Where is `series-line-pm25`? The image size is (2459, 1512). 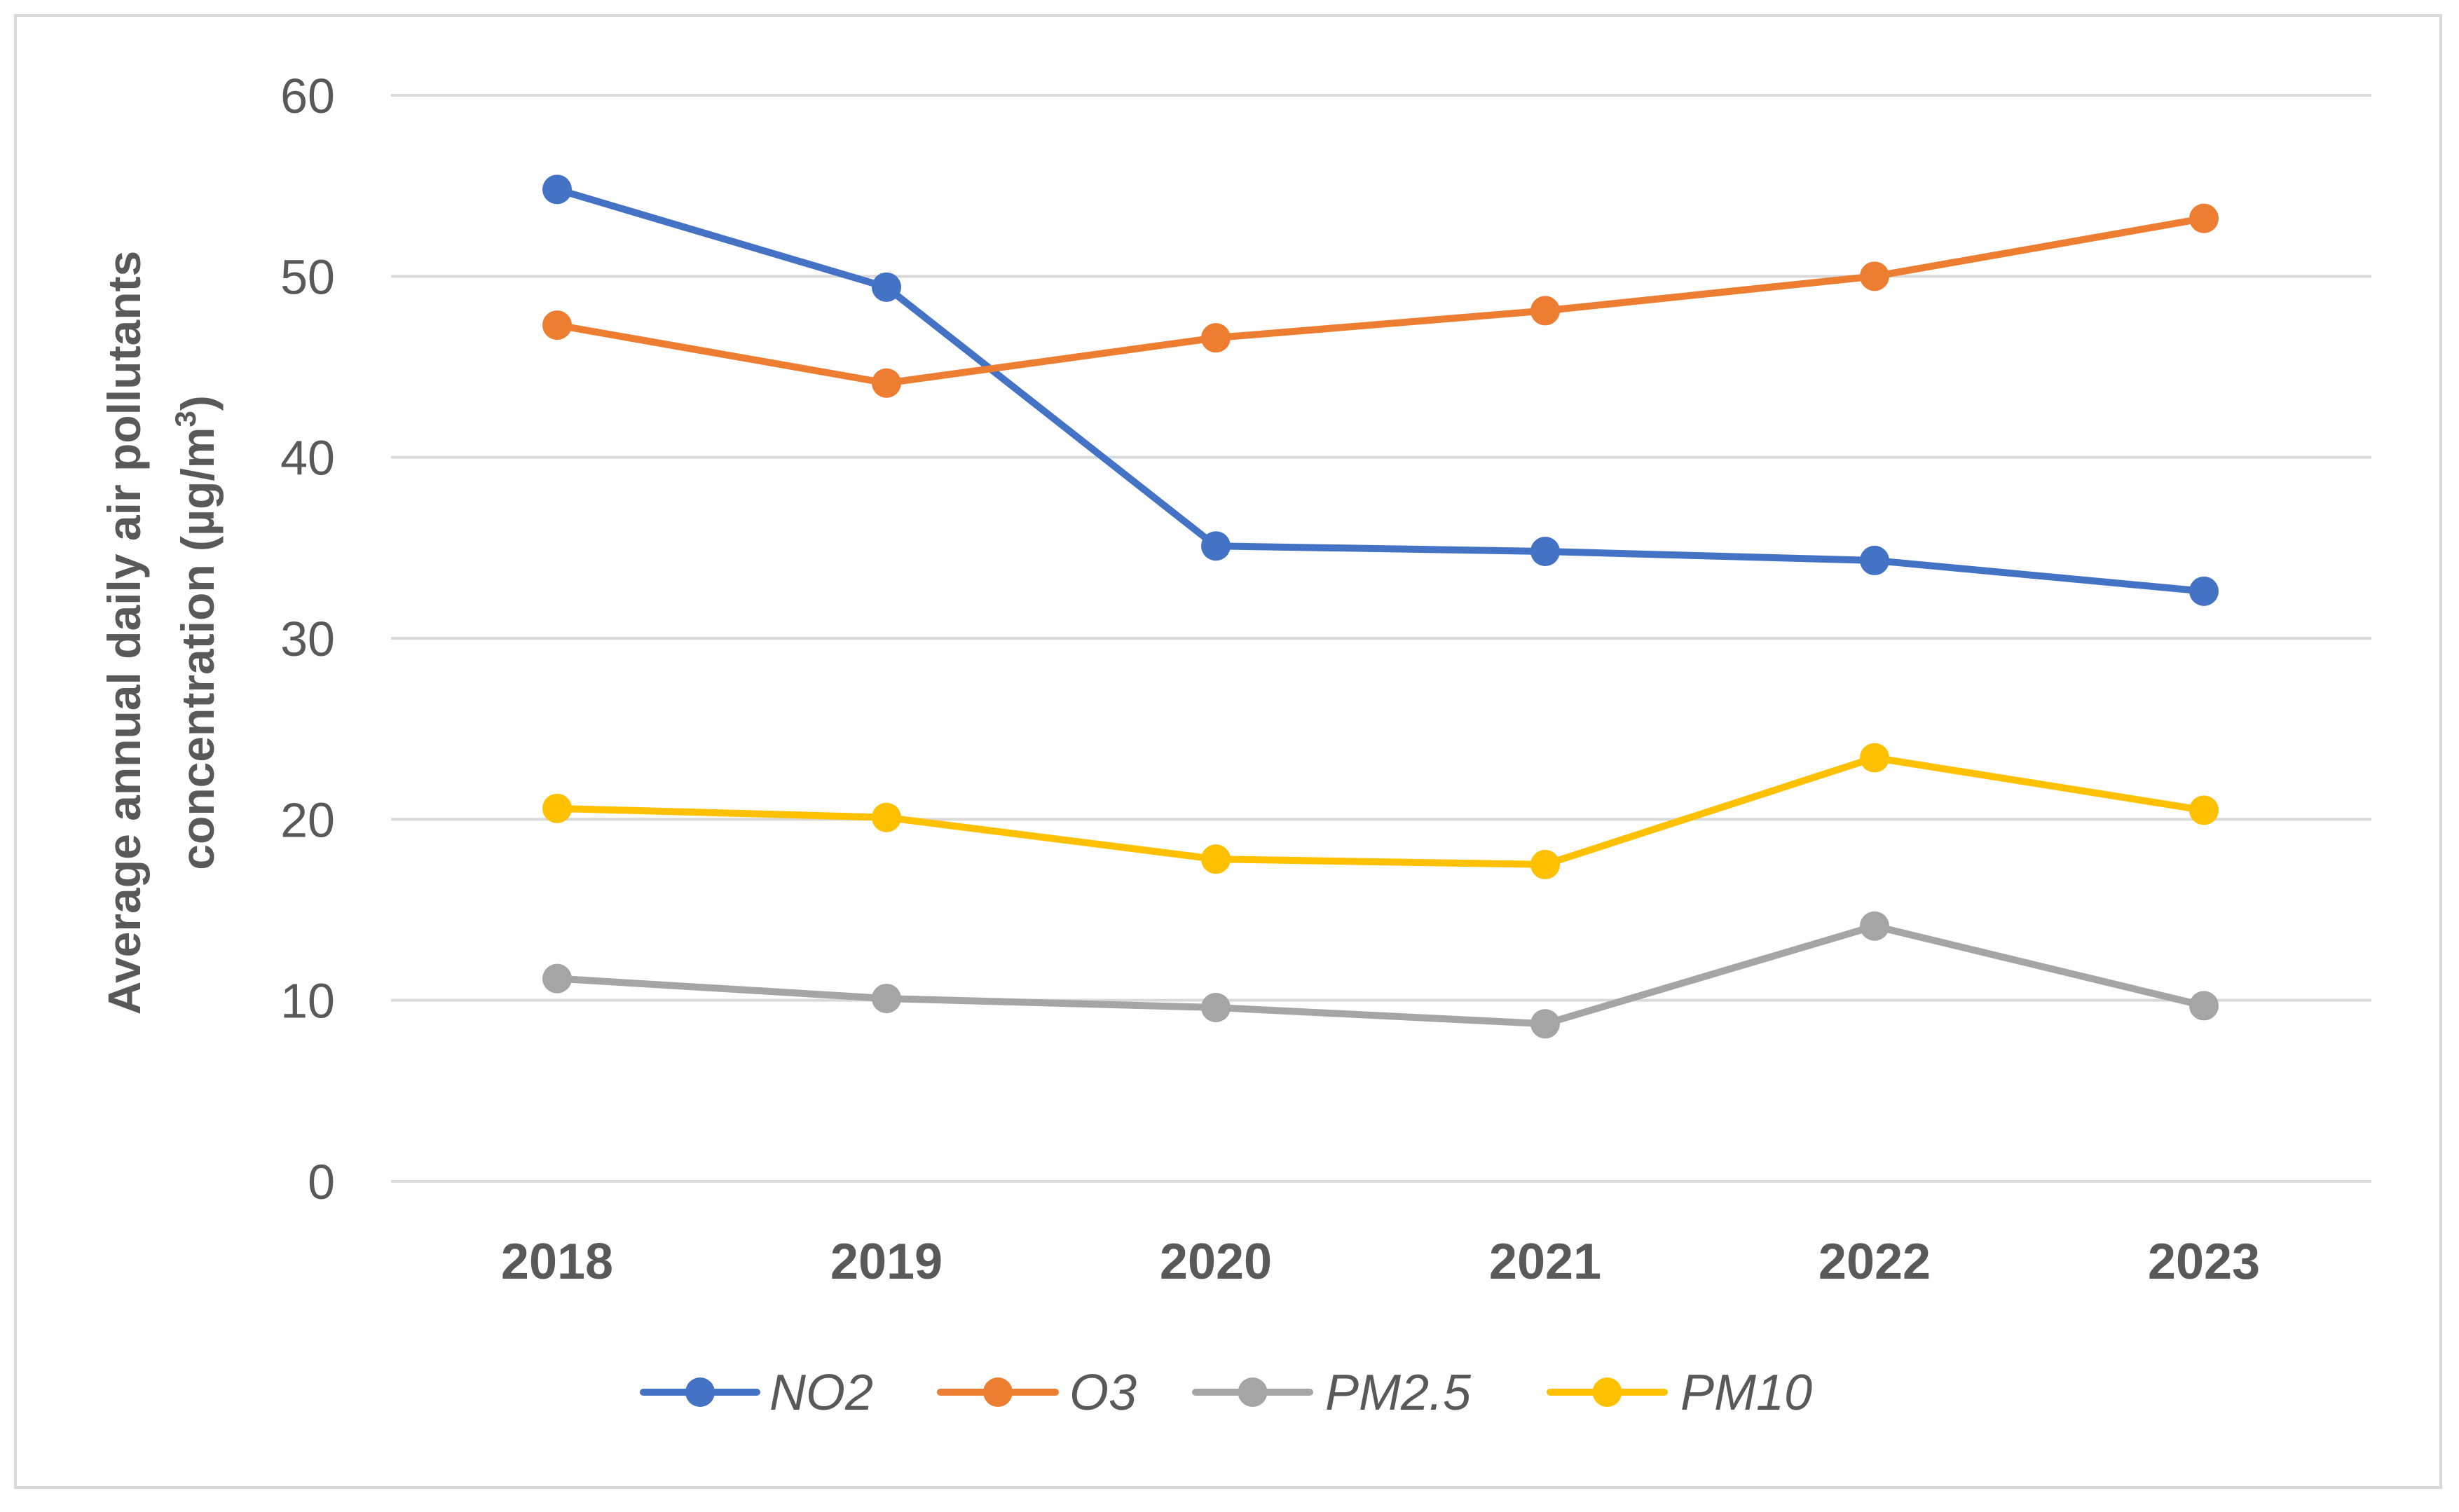 series-line-pm25 is located at coordinates (1381, 975).